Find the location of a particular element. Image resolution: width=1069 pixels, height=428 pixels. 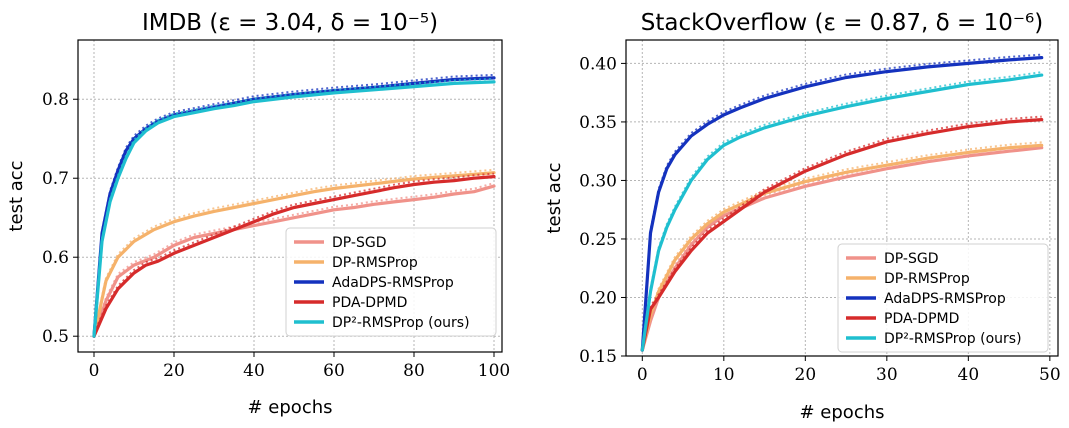

y-tick-label: 0.15 is located at coordinates (598, 357).